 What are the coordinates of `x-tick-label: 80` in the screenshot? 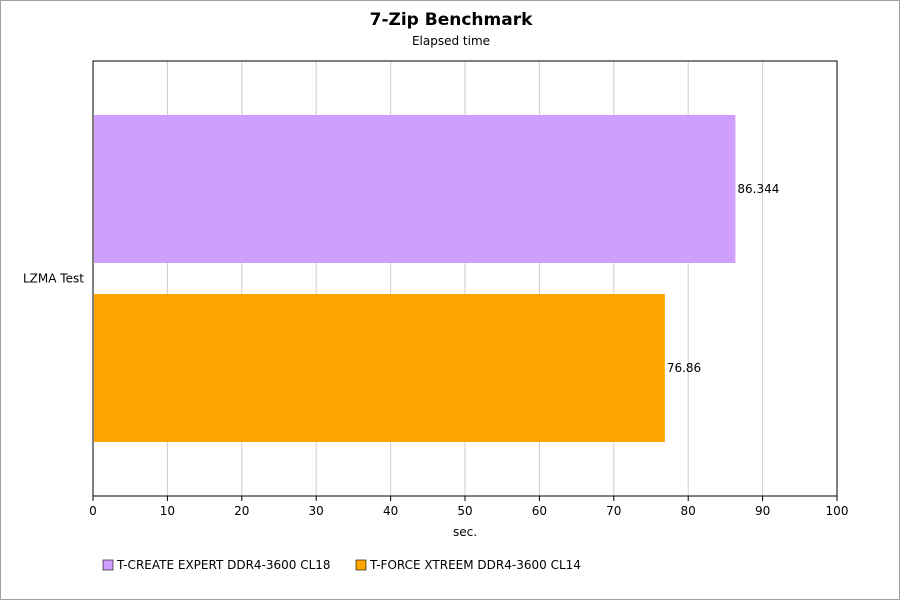 It's located at (688, 511).